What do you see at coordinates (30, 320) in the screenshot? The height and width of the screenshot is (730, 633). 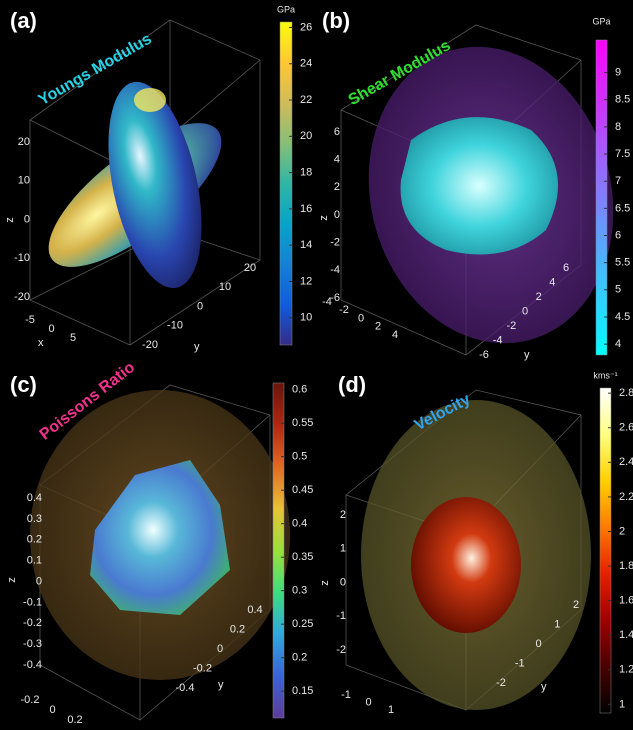 I see `x-tick-label: -5` at bounding box center [30, 320].